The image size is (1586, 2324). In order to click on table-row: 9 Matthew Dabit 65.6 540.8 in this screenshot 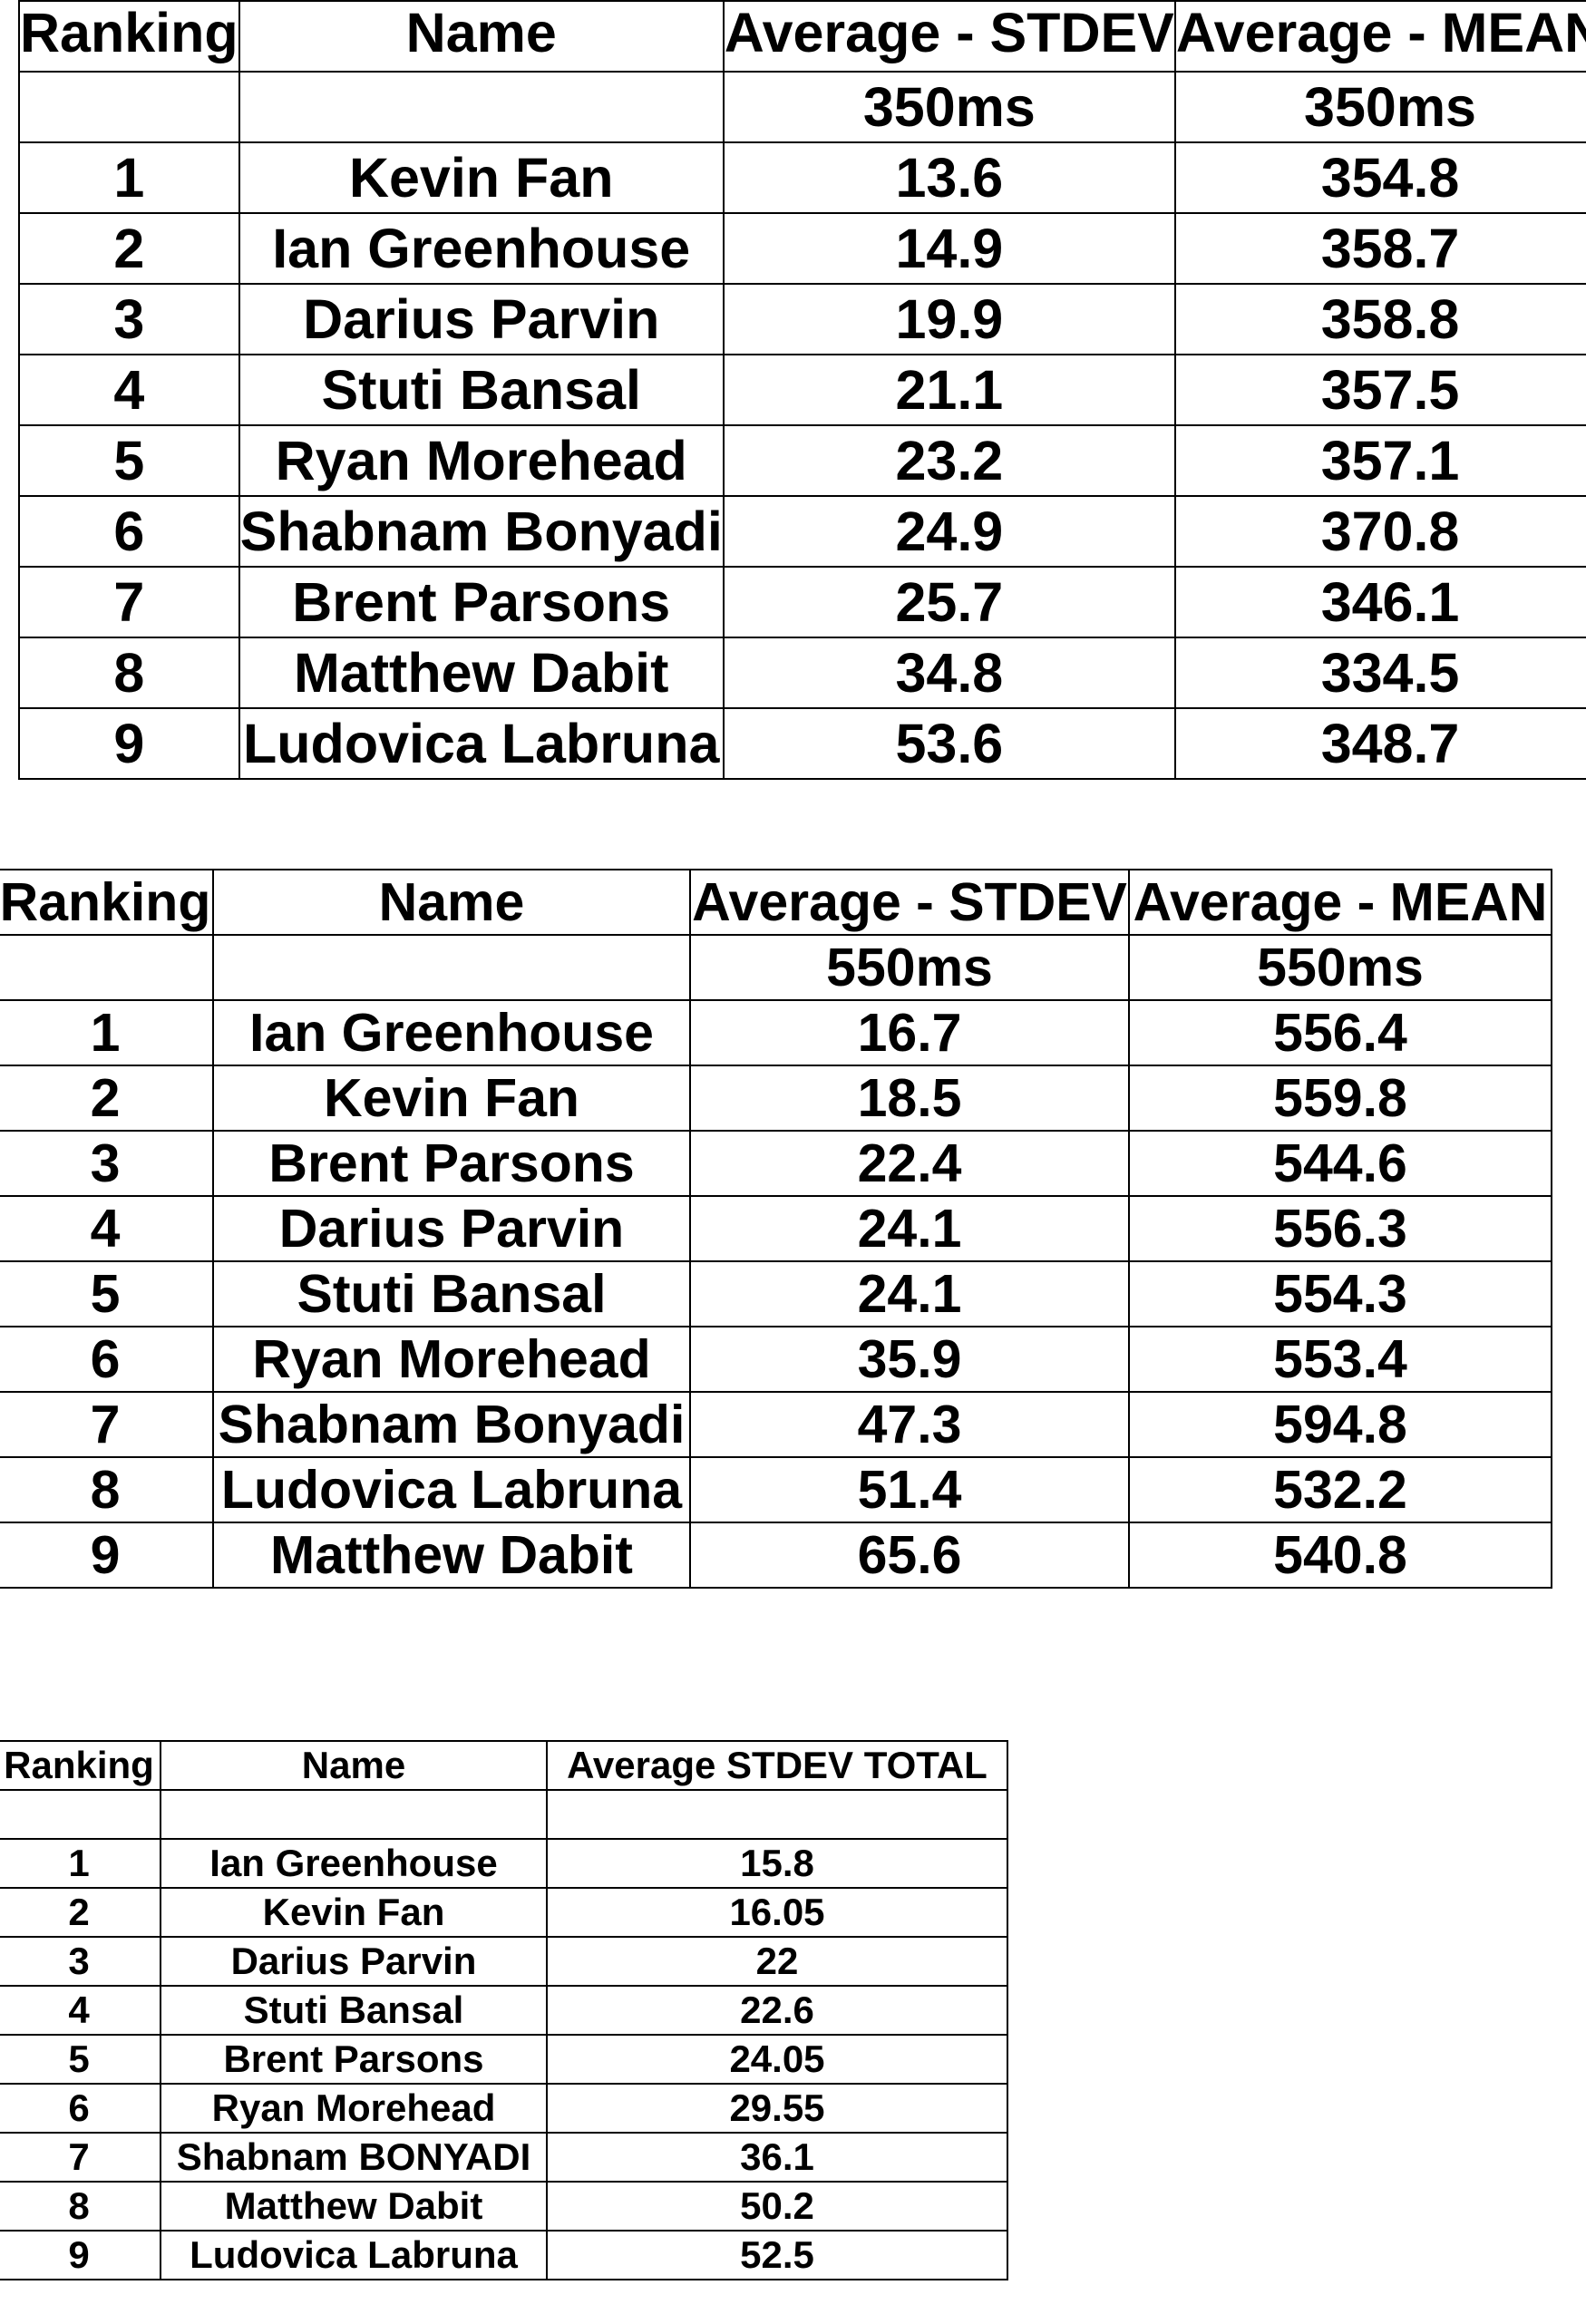, I will do `click(776, 1556)`.